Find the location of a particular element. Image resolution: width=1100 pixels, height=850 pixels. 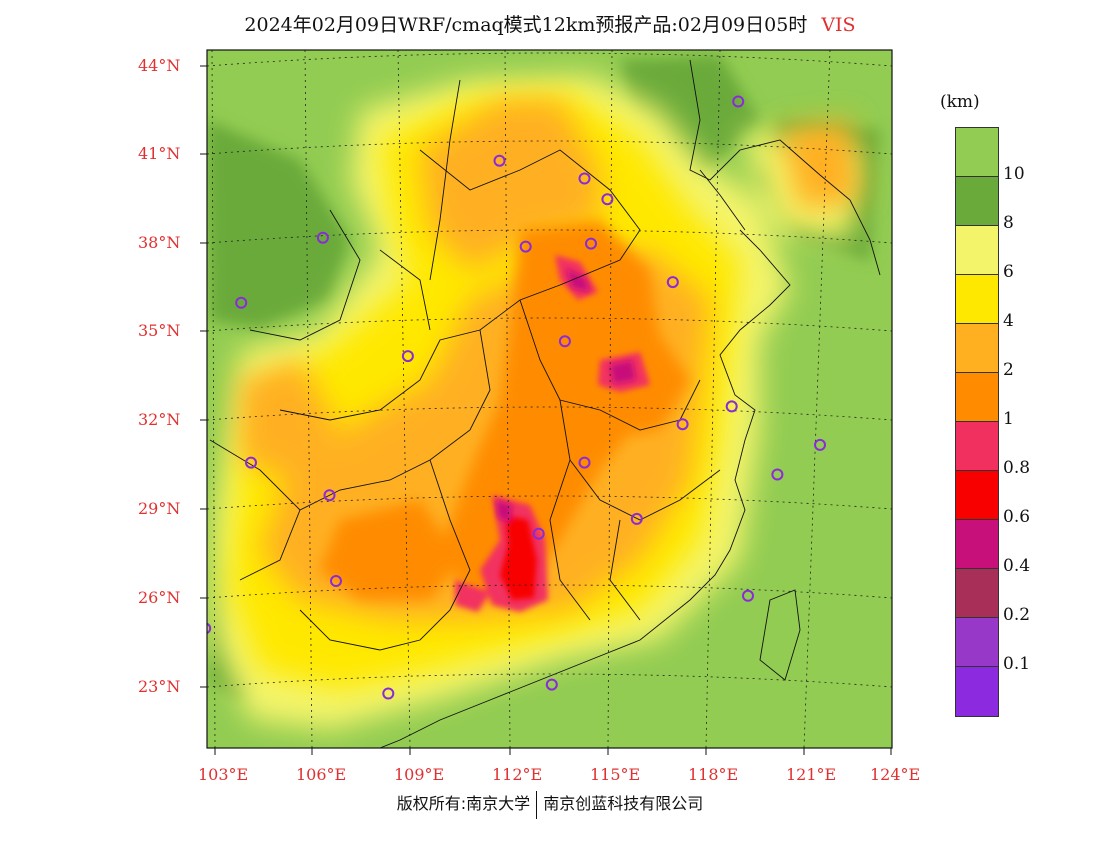

lat-label-32: 32°N is located at coordinates (159, 419).